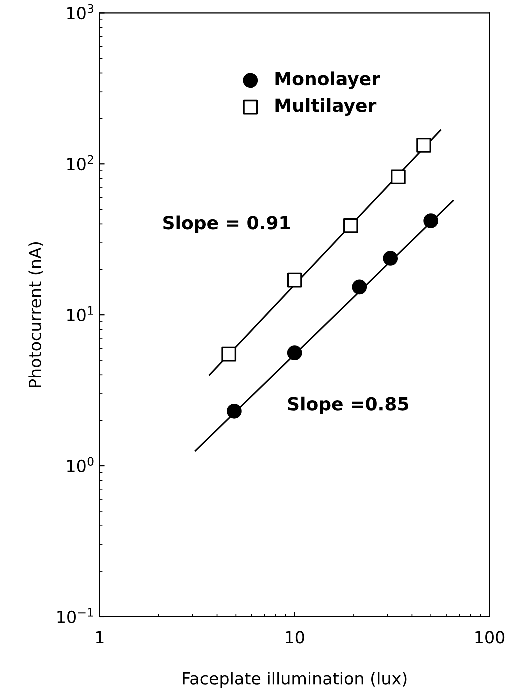 This screenshot has height=694, width=515. What do you see at coordinates (81, 464) in the screenshot?
I see `y-tick-label: 10$^{0}$` at bounding box center [81, 464].